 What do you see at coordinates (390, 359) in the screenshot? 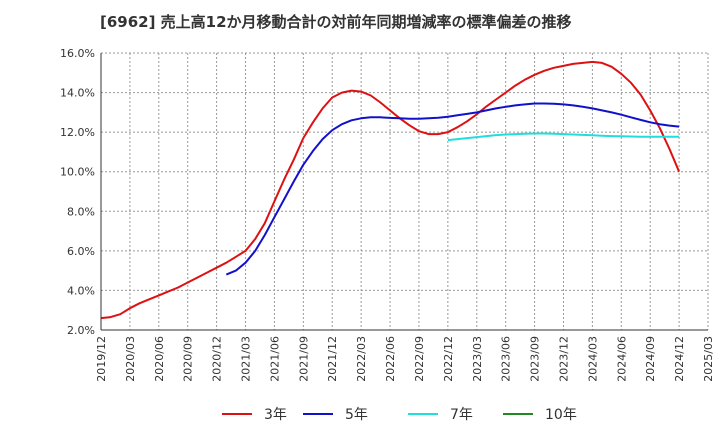
I see `x-tick-label: 2022/06` at bounding box center [390, 359].